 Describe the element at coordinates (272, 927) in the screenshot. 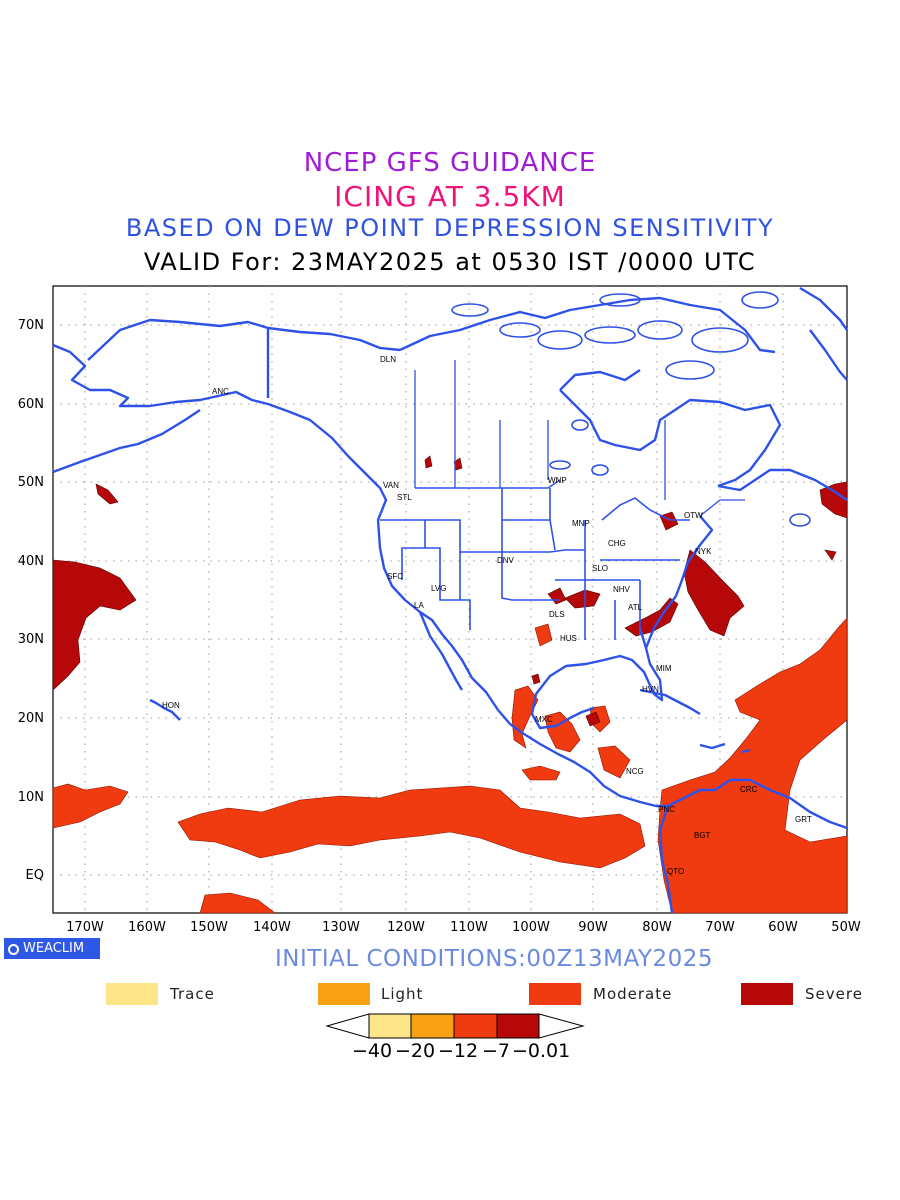

I see `lon-label-140w: 140W` at that location.